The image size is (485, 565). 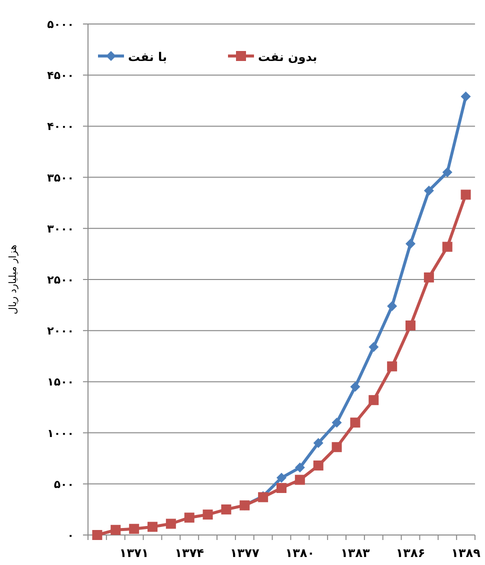 What do you see at coordinates (60, 331) in the screenshot?
I see `y-tick-label: ۲۰۰۰` at bounding box center [60, 331].